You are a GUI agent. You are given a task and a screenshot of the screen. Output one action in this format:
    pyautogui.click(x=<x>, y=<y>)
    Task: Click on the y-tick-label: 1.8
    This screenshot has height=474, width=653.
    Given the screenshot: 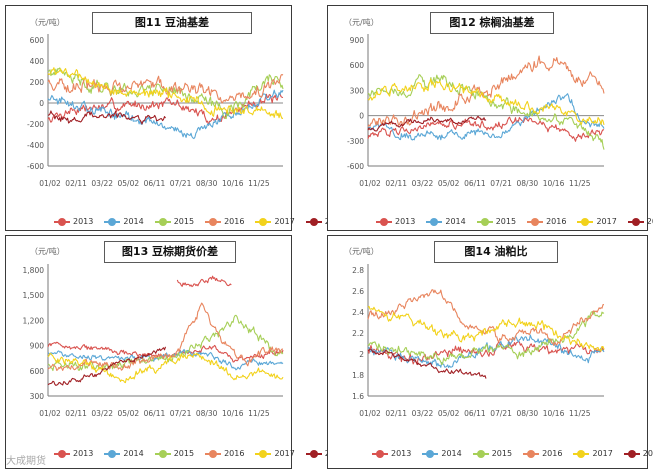 What is the action you would take?
    pyautogui.click(x=358, y=375)
    